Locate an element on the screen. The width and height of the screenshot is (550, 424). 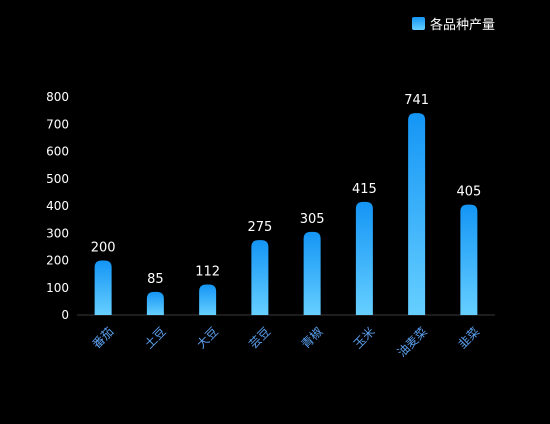
x-axis: 番茄 土豆 大豆 芸豆 青椒 玉米 油麦菜 韭菜 is located at coordinates (286, 337).